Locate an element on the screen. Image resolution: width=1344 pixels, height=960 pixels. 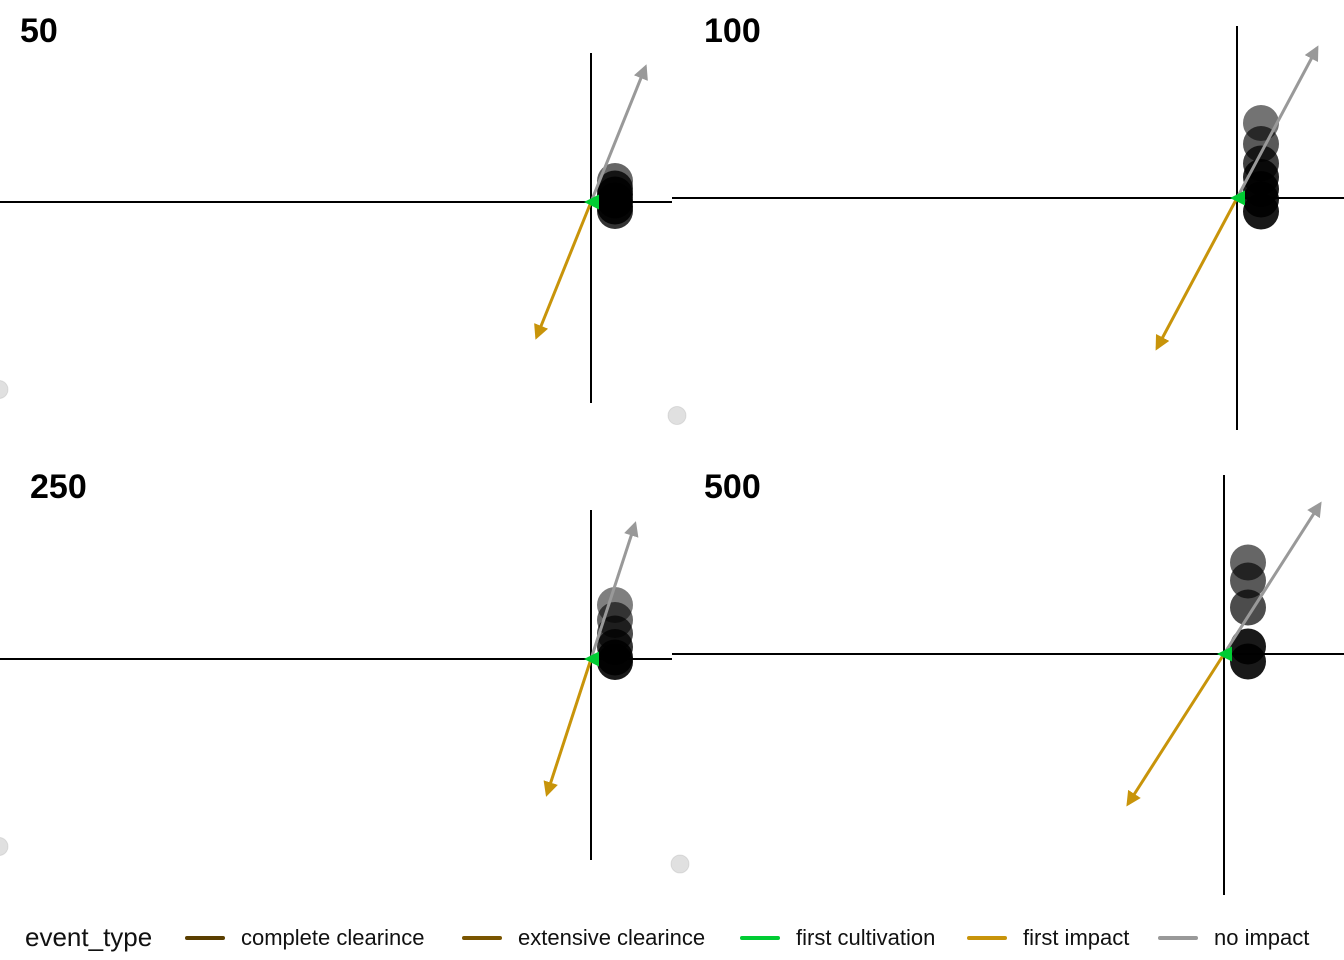
panel-label-100: 100 is located at coordinates (732, 31).